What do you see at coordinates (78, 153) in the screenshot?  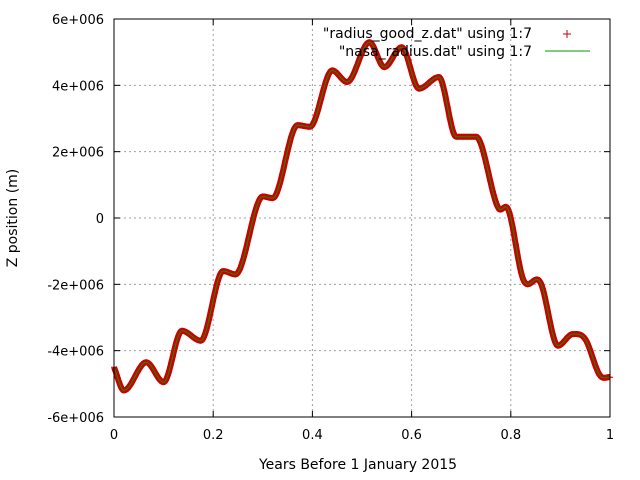 I see `y-tick-label: 2e+006` at bounding box center [78, 153].